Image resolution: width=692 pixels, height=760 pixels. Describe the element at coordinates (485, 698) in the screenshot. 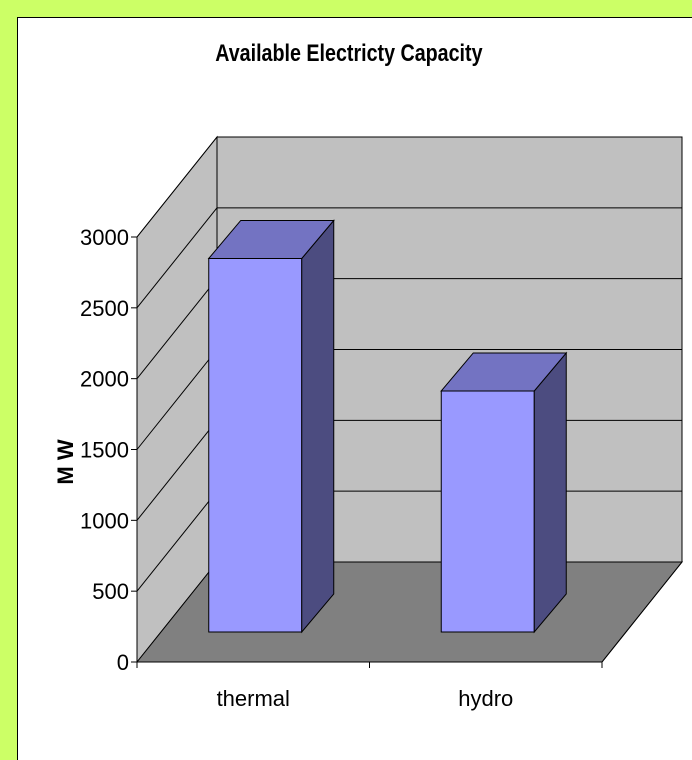

I see `x-tick-label-hydro: hydro` at that location.